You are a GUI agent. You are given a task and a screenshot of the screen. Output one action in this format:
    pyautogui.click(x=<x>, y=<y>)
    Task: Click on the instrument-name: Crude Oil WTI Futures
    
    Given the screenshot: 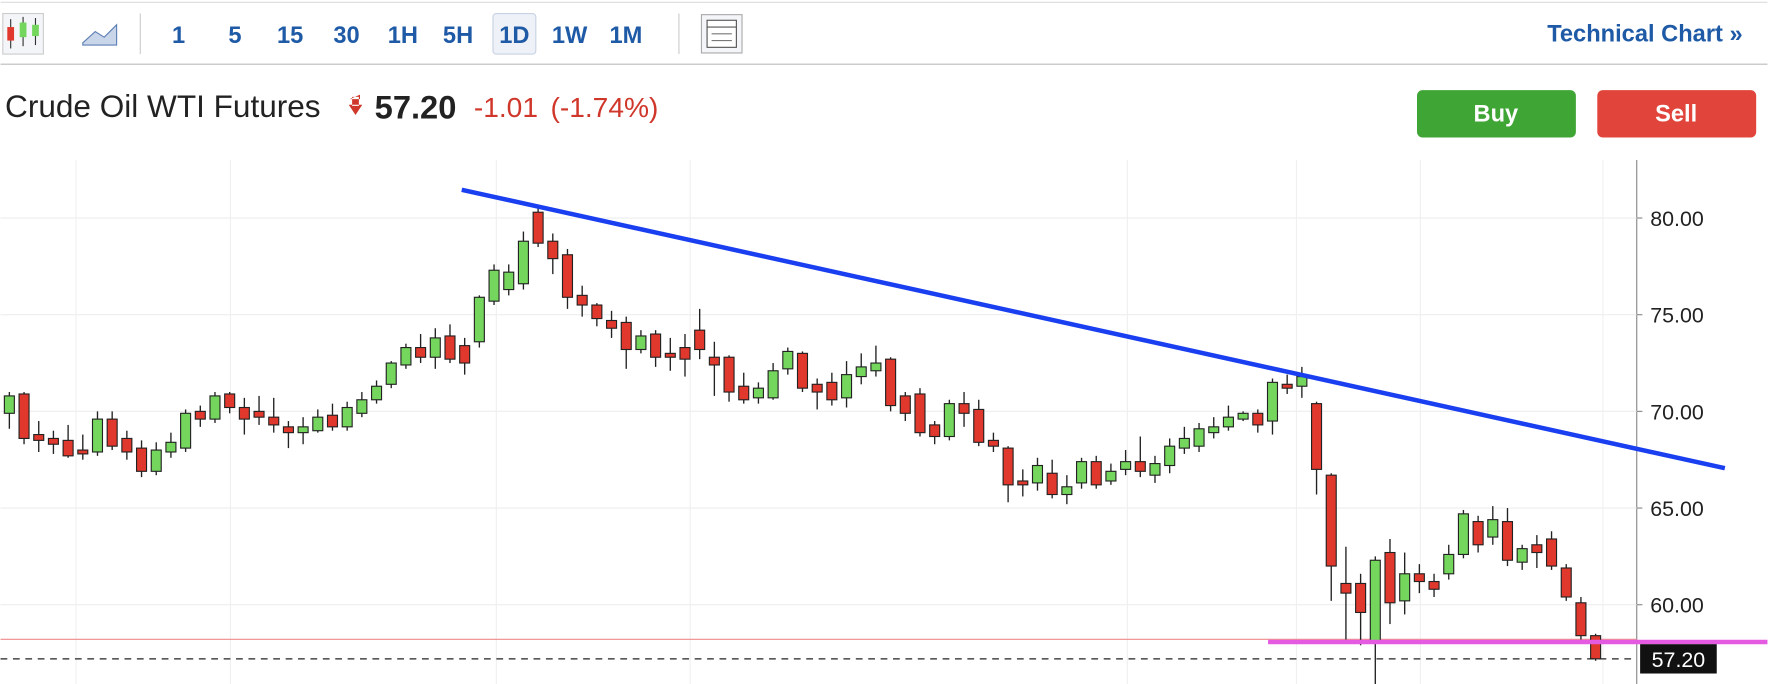 What is the action you would take?
    pyautogui.click(x=163, y=106)
    